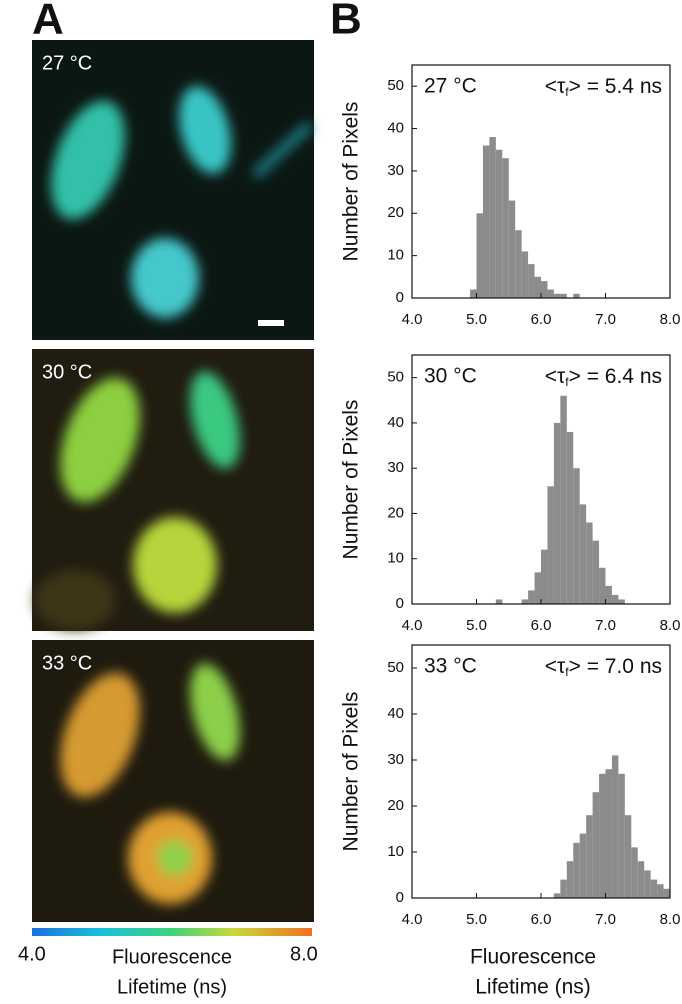 This screenshot has height=1004, width=682. What do you see at coordinates (67, 63) in the screenshot?
I see `image-label: 27 °C` at bounding box center [67, 63].